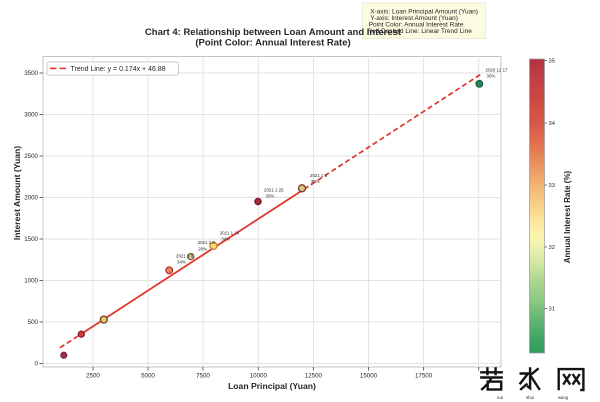 The height and width of the screenshot is (402, 600). I want to click on svg-text: ruo, so click(500, 397).